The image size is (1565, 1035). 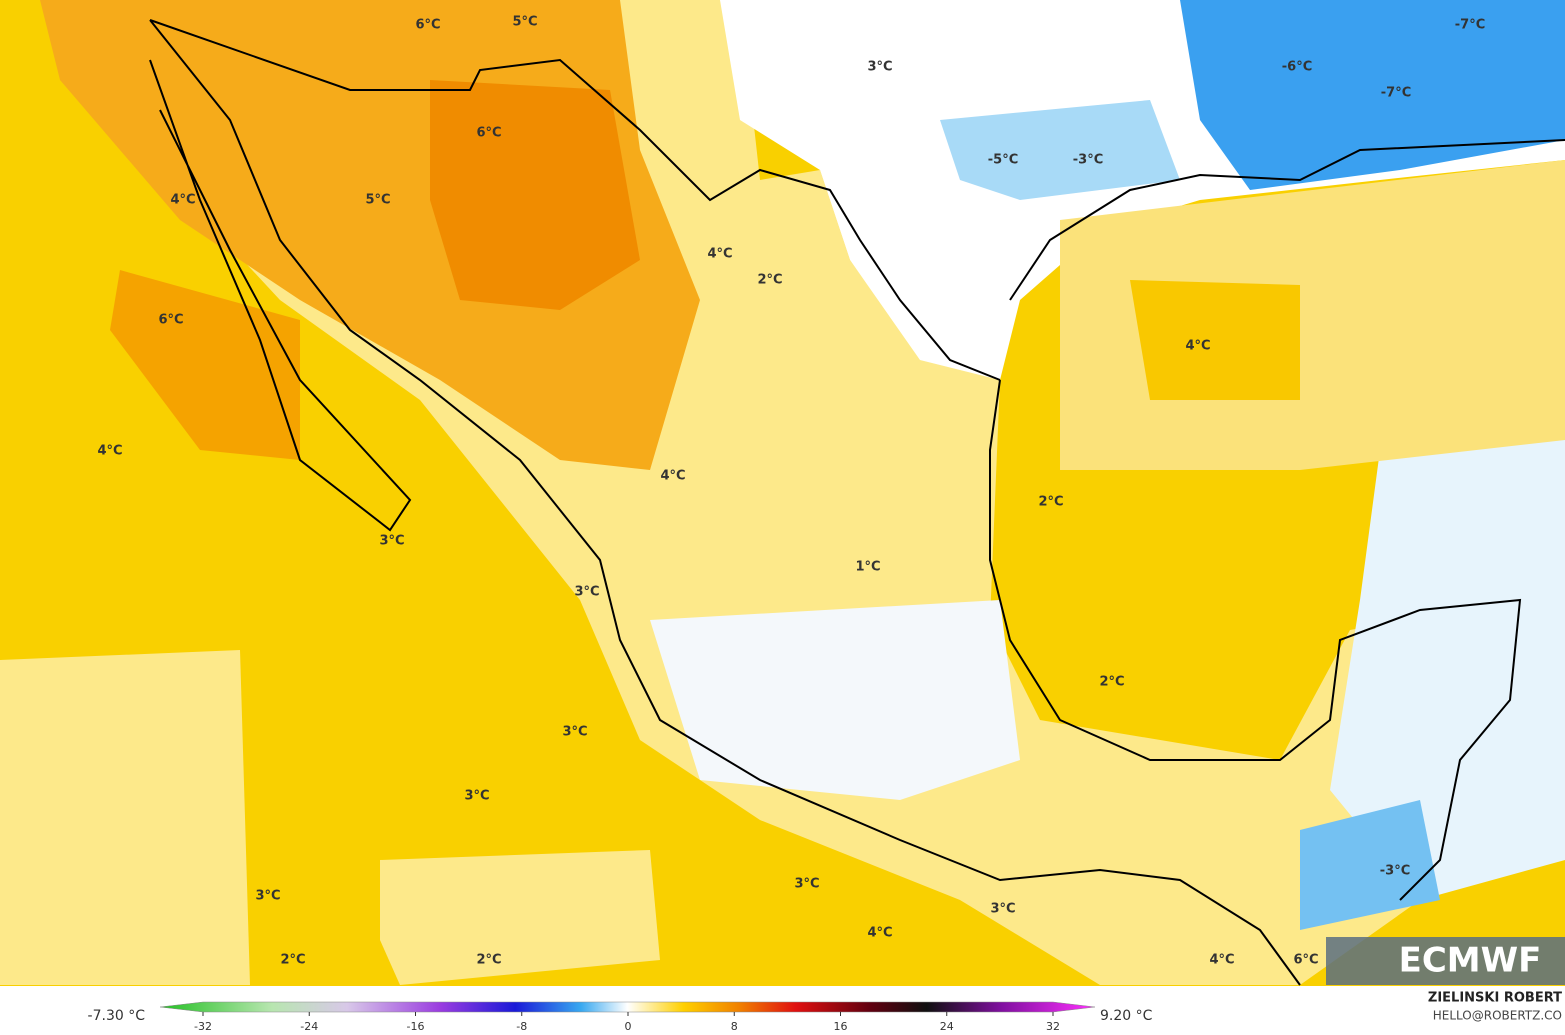 I want to click on temperature-label: 1°C, so click(x=867, y=567).